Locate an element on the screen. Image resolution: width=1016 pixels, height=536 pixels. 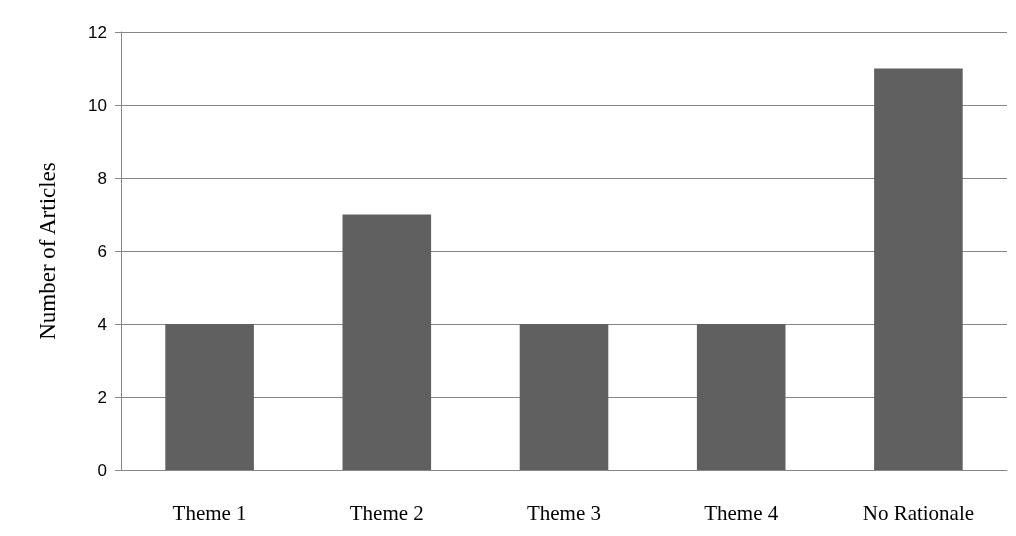
y-tick-label: 0 is located at coordinates (102, 470).